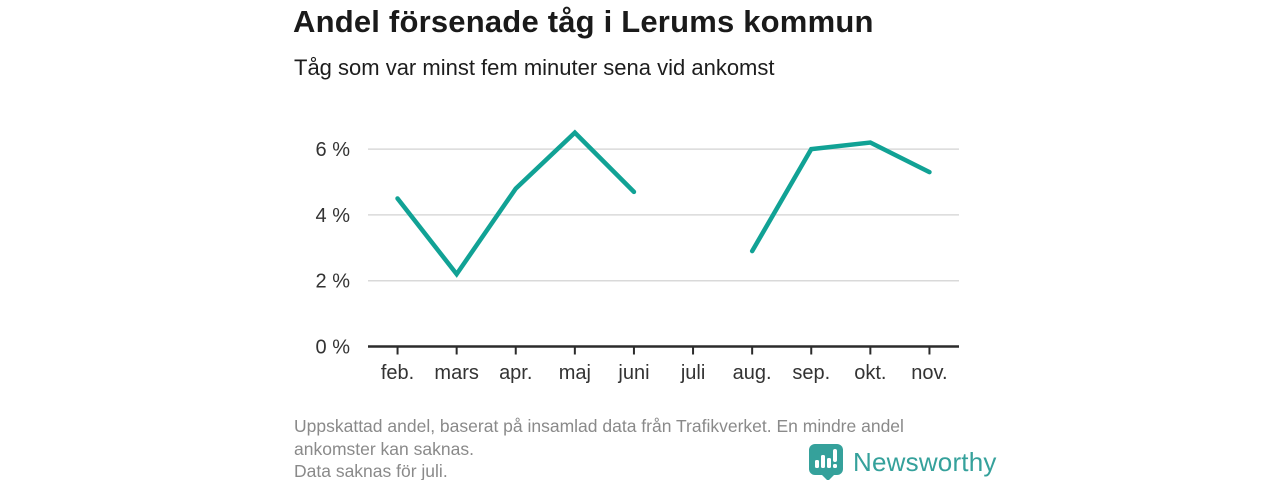  Describe the element at coordinates (456, 373) in the screenshot. I see `x-tick-label: mars` at that location.